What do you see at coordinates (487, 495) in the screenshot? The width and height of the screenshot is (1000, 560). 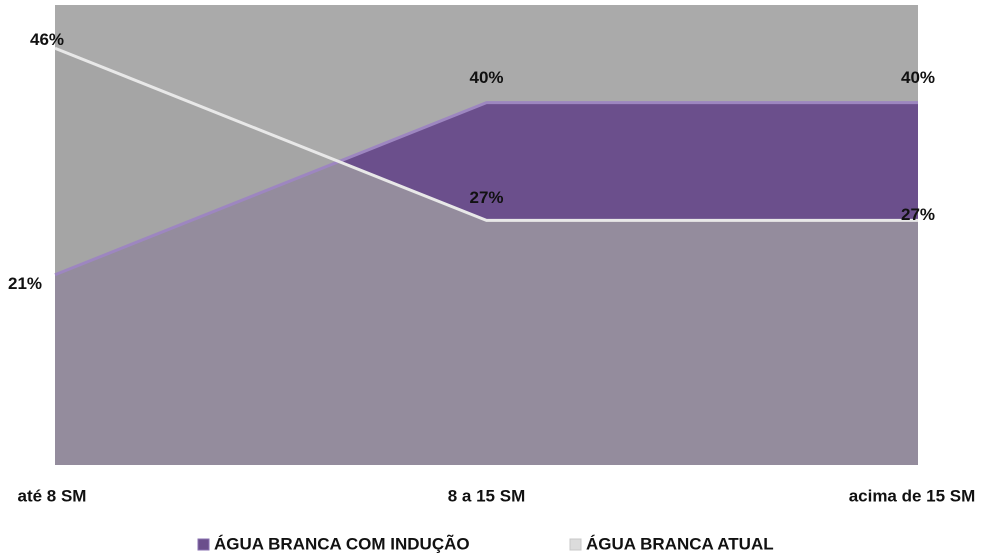 I see `x-tick-label: 8 a 15 SM` at bounding box center [487, 495].